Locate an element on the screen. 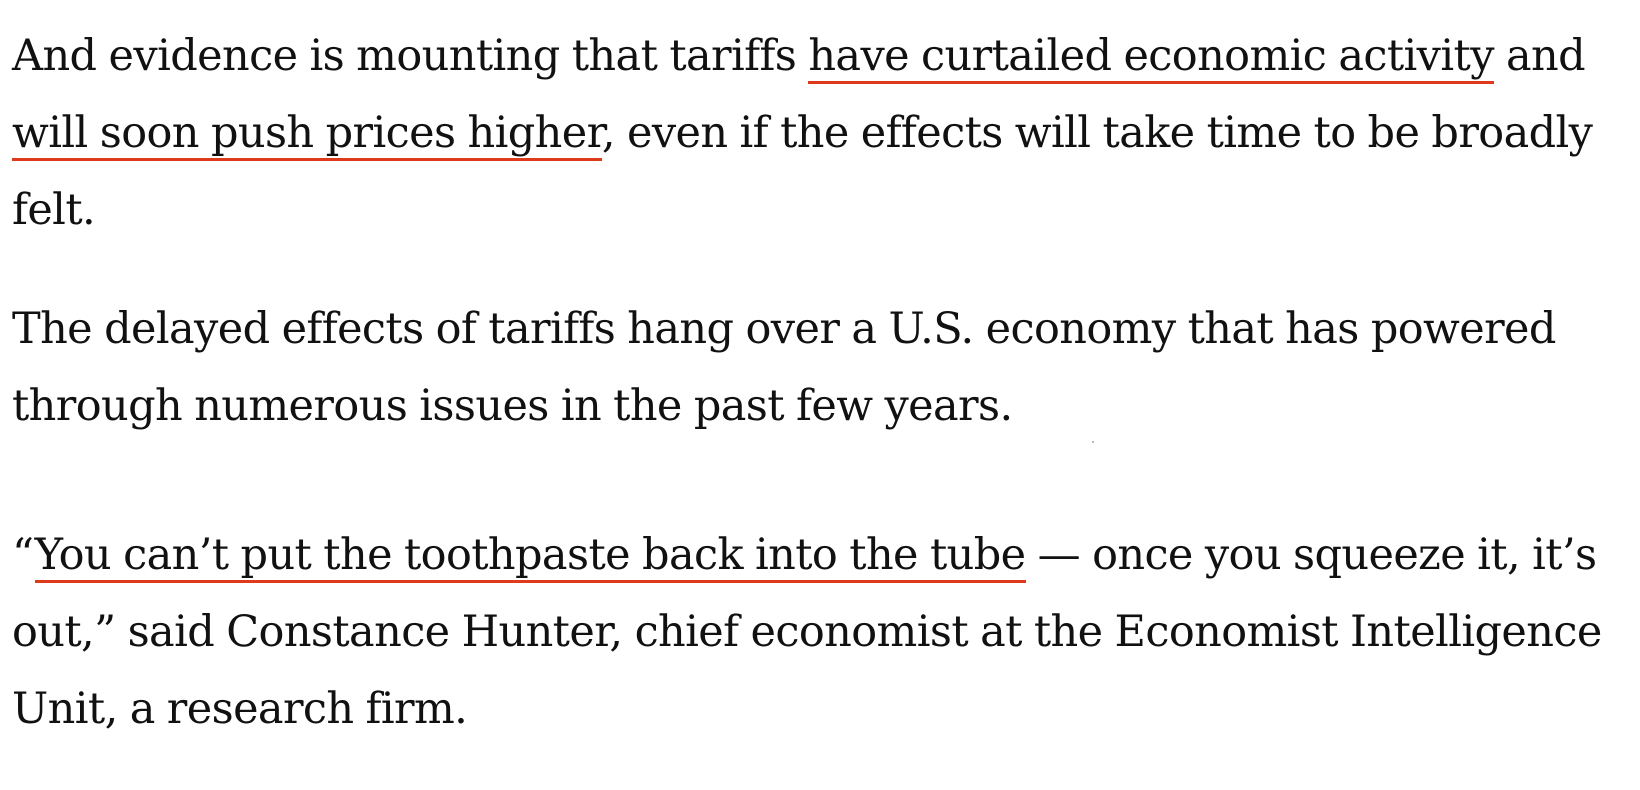 The width and height of the screenshot is (1640, 790). link-curtailed-economic-activity: have curtailed economic activity is located at coordinates (1151, 57).